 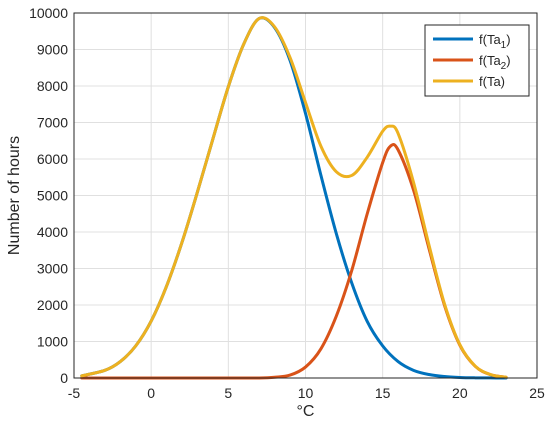 What do you see at coordinates (151, 393) in the screenshot?
I see `x-tick-label: 0` at bounding box center [151, 393].